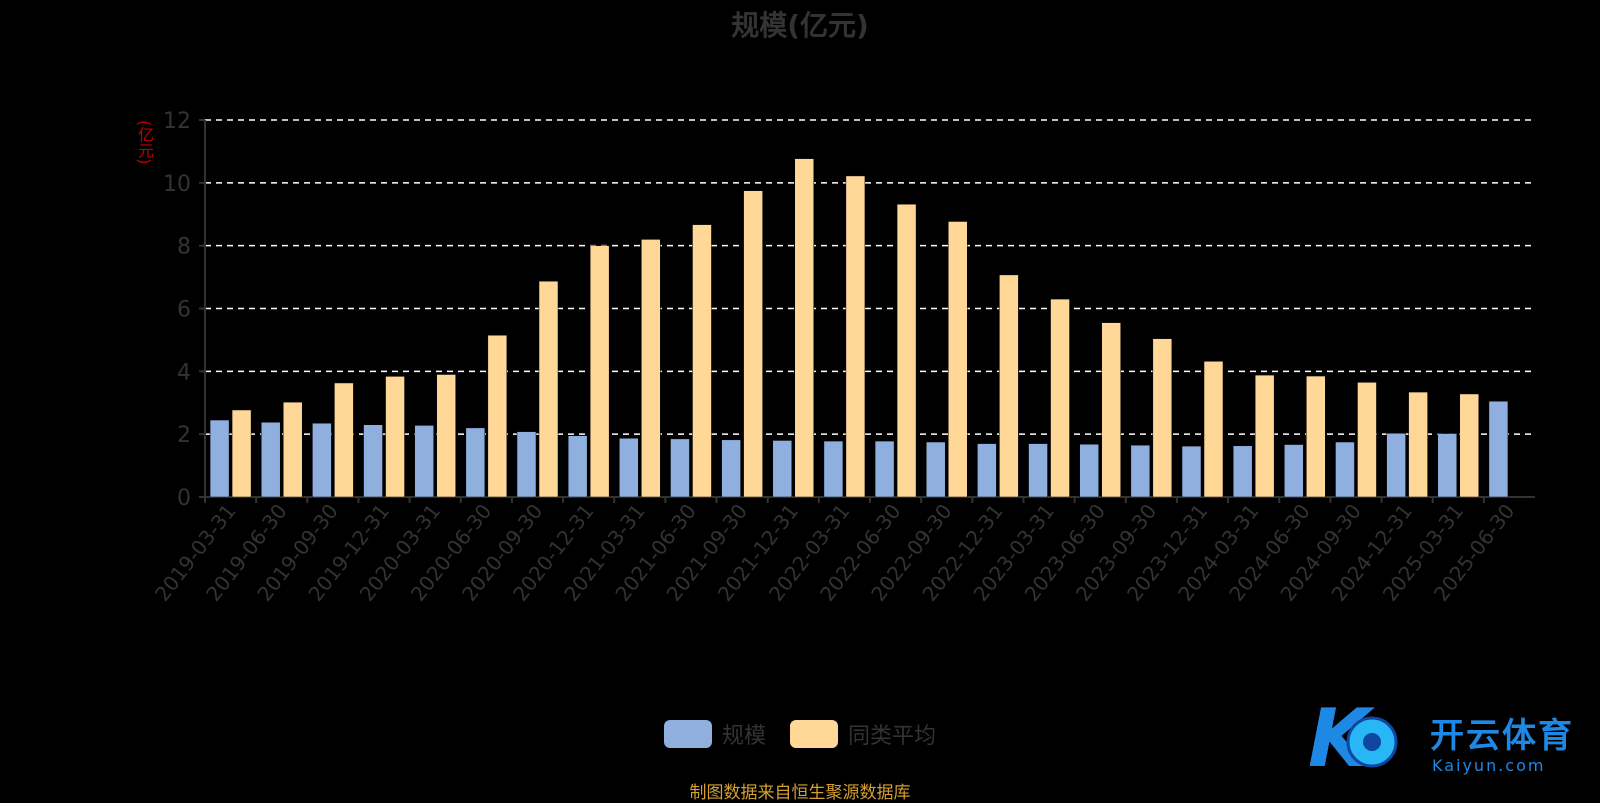  What do you see at coordinates (177, 184) in the screenshot?
I see `y-tick-label: 10` at bounding box center [177, 184].